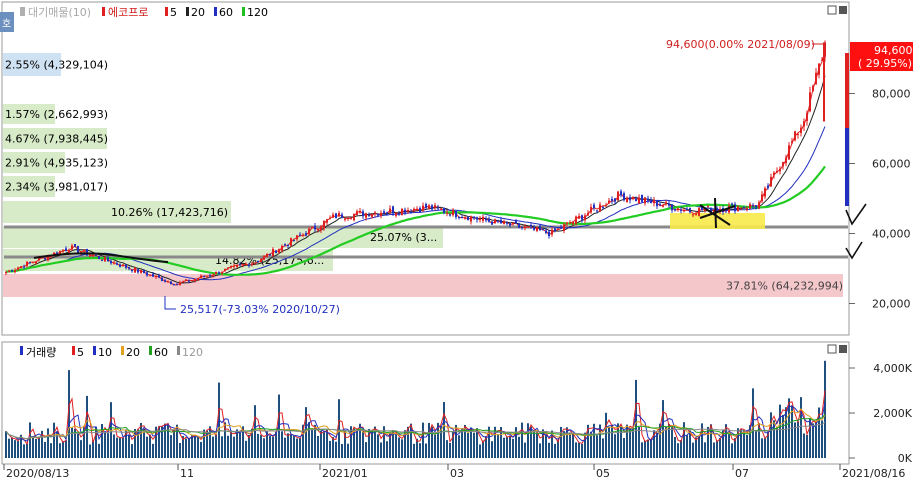 The width and height of the screenshot is (916, 479). Describe the element at coordinates (7, 22) in the screenshot. I see `side-tab` at that location.